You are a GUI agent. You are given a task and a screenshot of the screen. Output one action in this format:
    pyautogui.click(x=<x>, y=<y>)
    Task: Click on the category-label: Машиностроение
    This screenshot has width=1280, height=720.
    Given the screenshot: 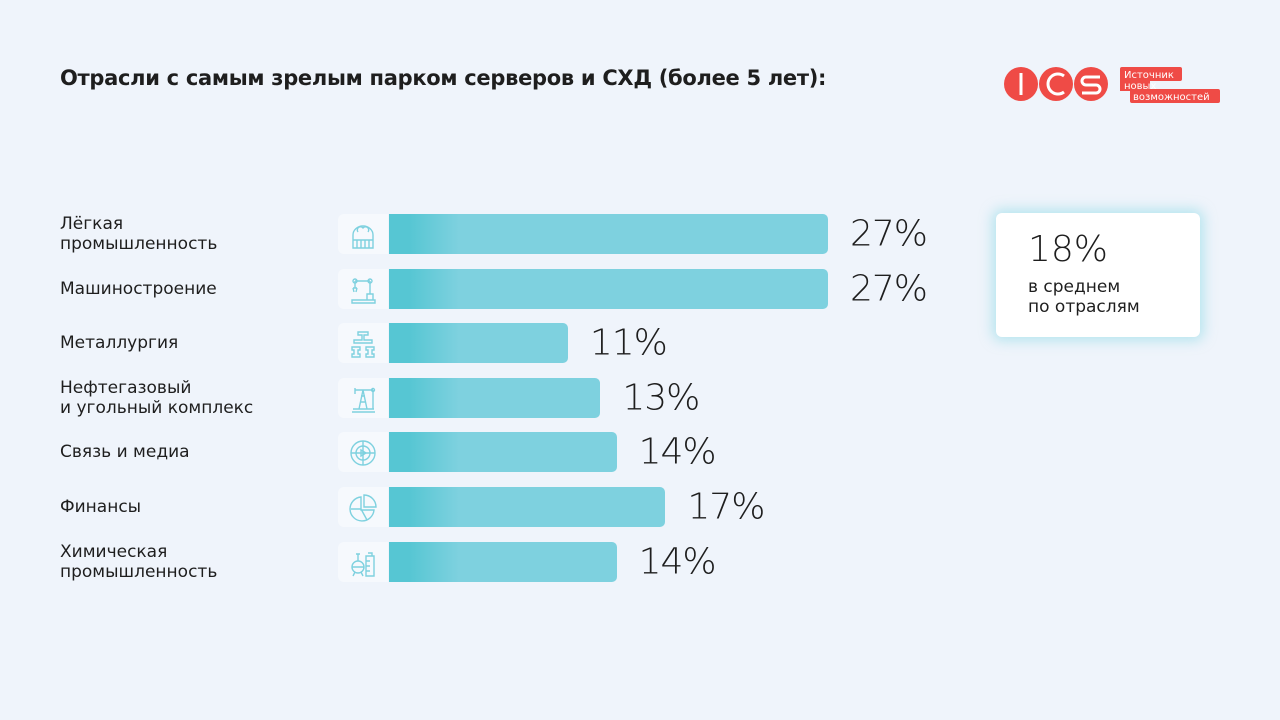 What is the action you would take?
    pyautogui.click(x=195, y=289)
    